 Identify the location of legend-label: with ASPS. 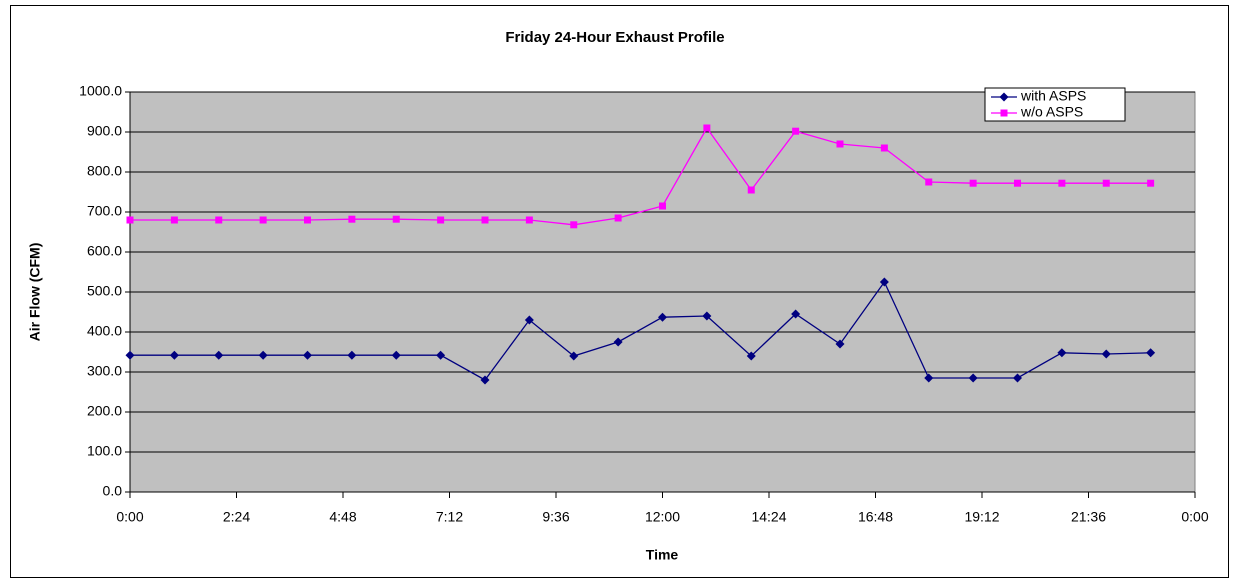
(1053, 96).